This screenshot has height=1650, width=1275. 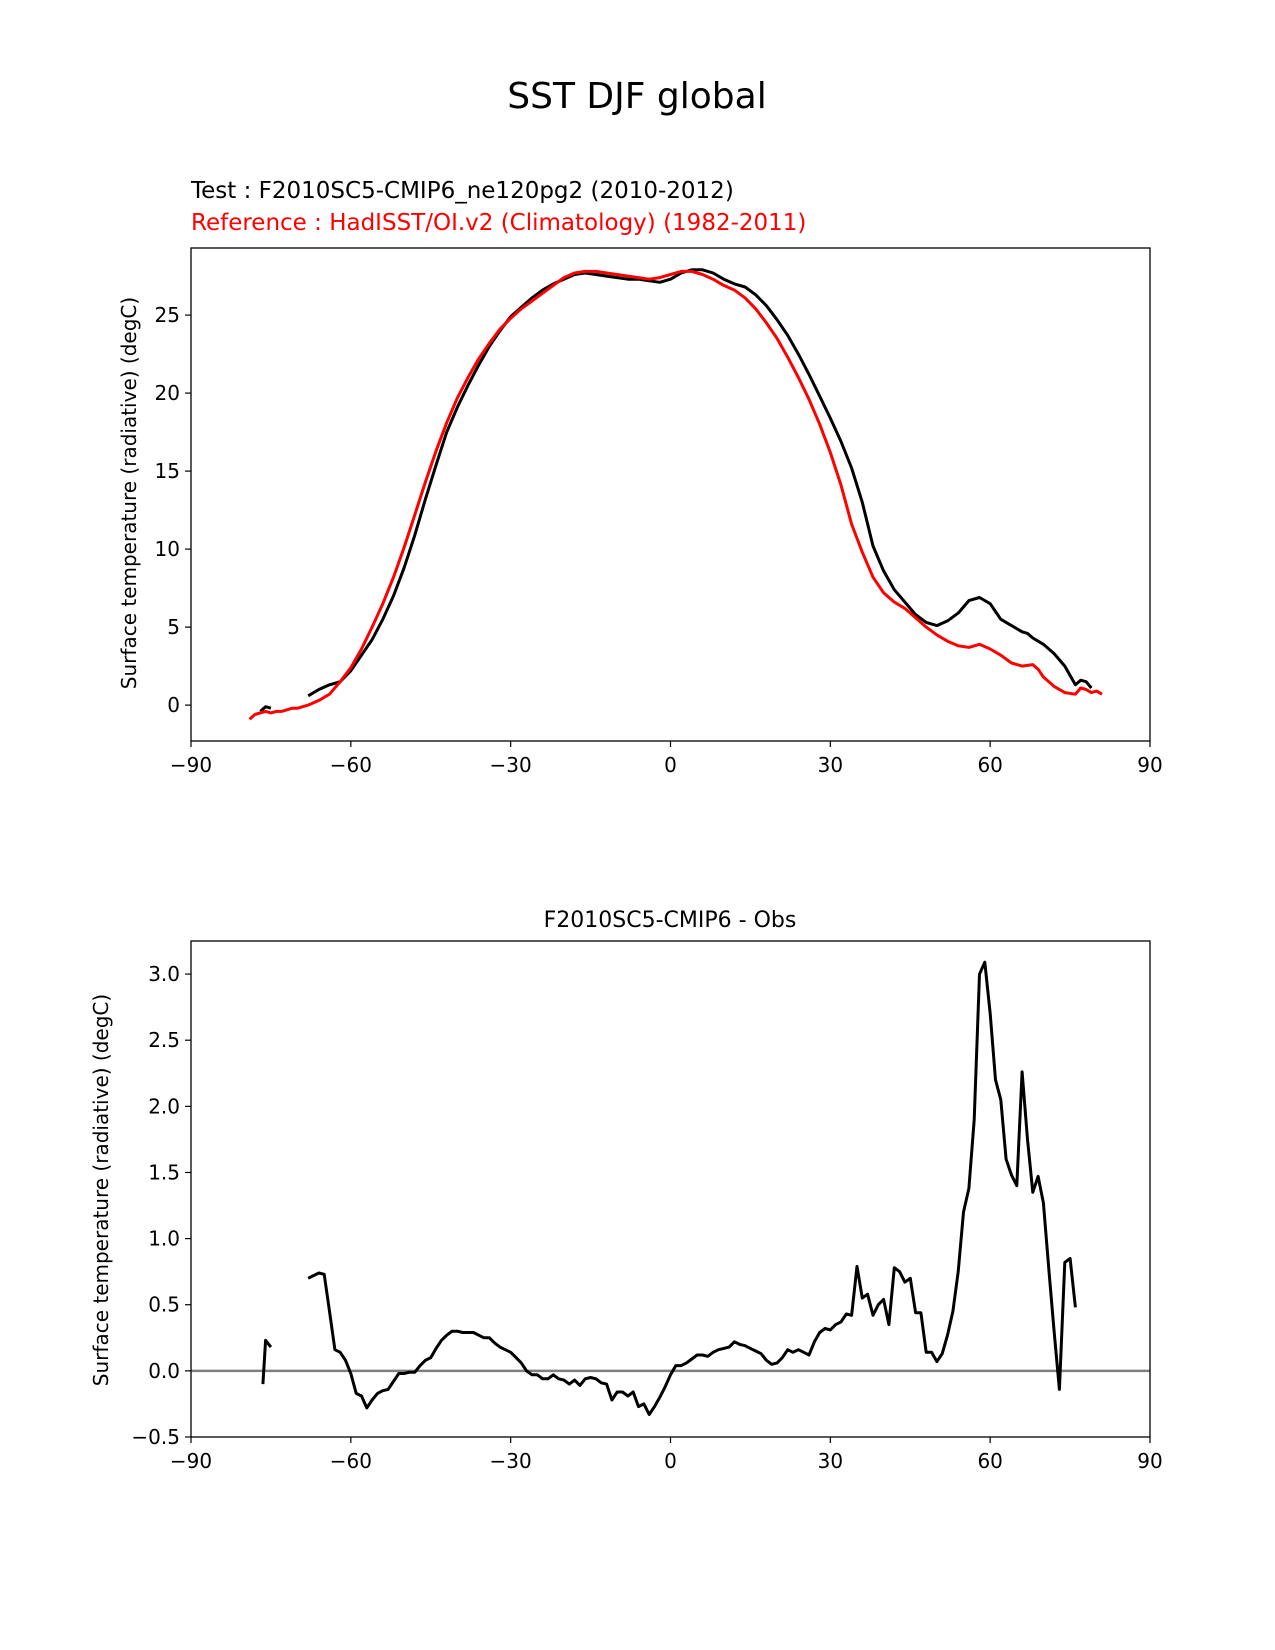 I want to click on bottom-ylabel: Surface temperature (radiative) (degC), so click(x=101, y=1190).